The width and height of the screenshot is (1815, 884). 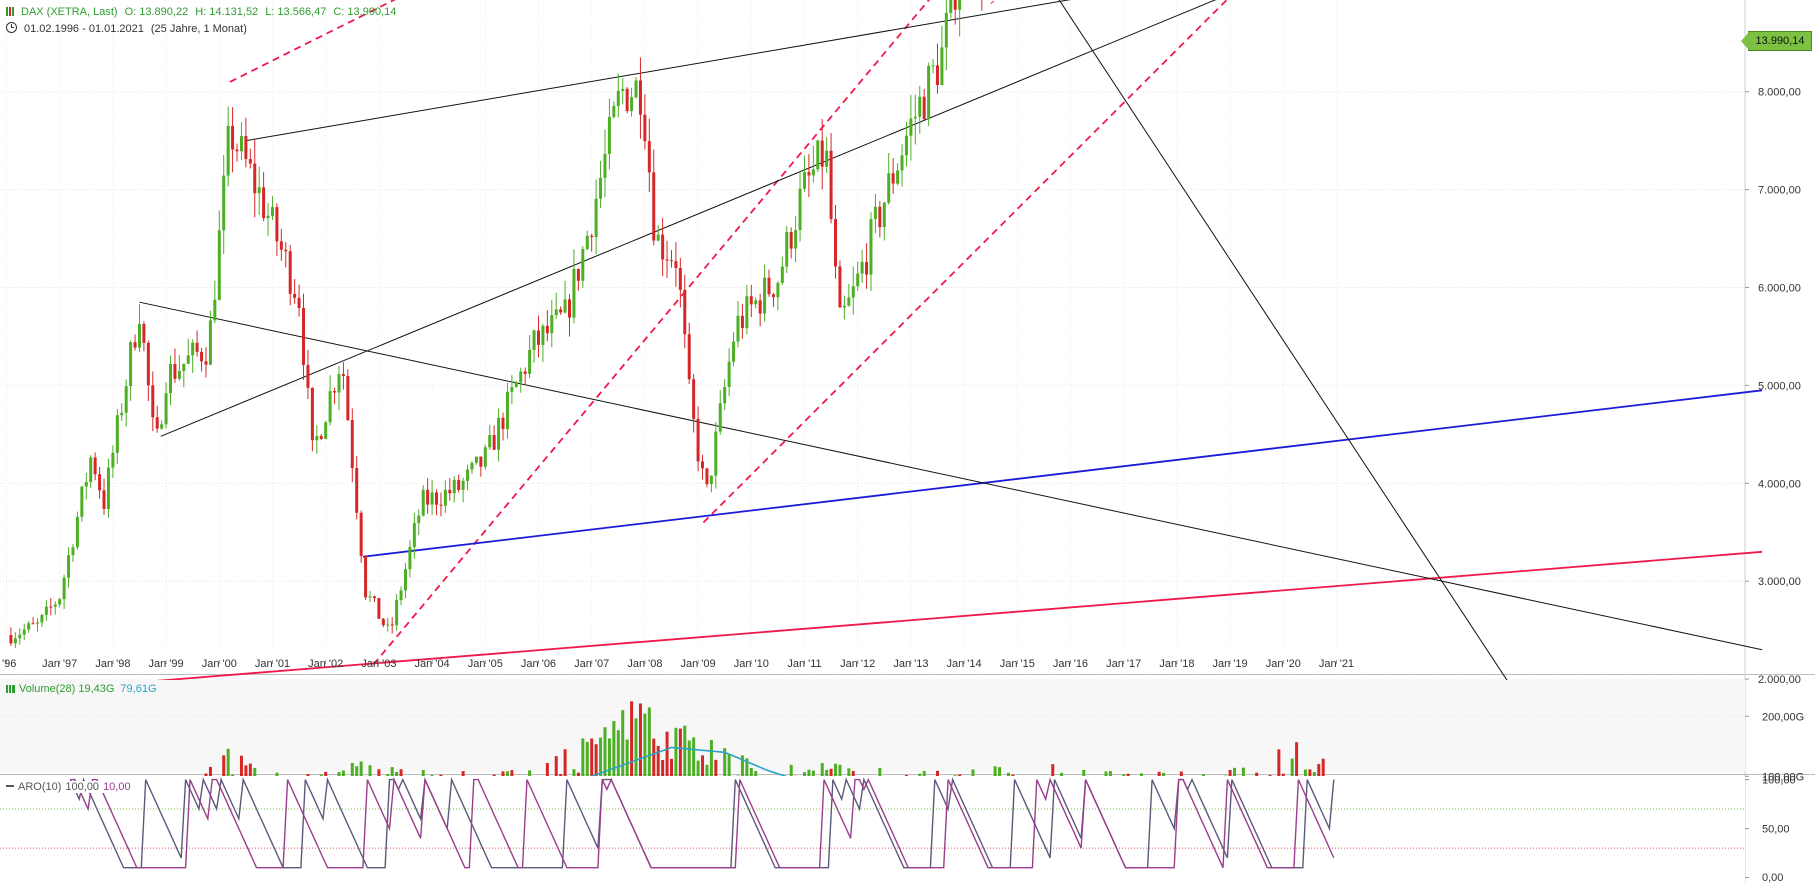 I want to click on price-x-tick-label: Jan '07, so click(x=591, y=664).